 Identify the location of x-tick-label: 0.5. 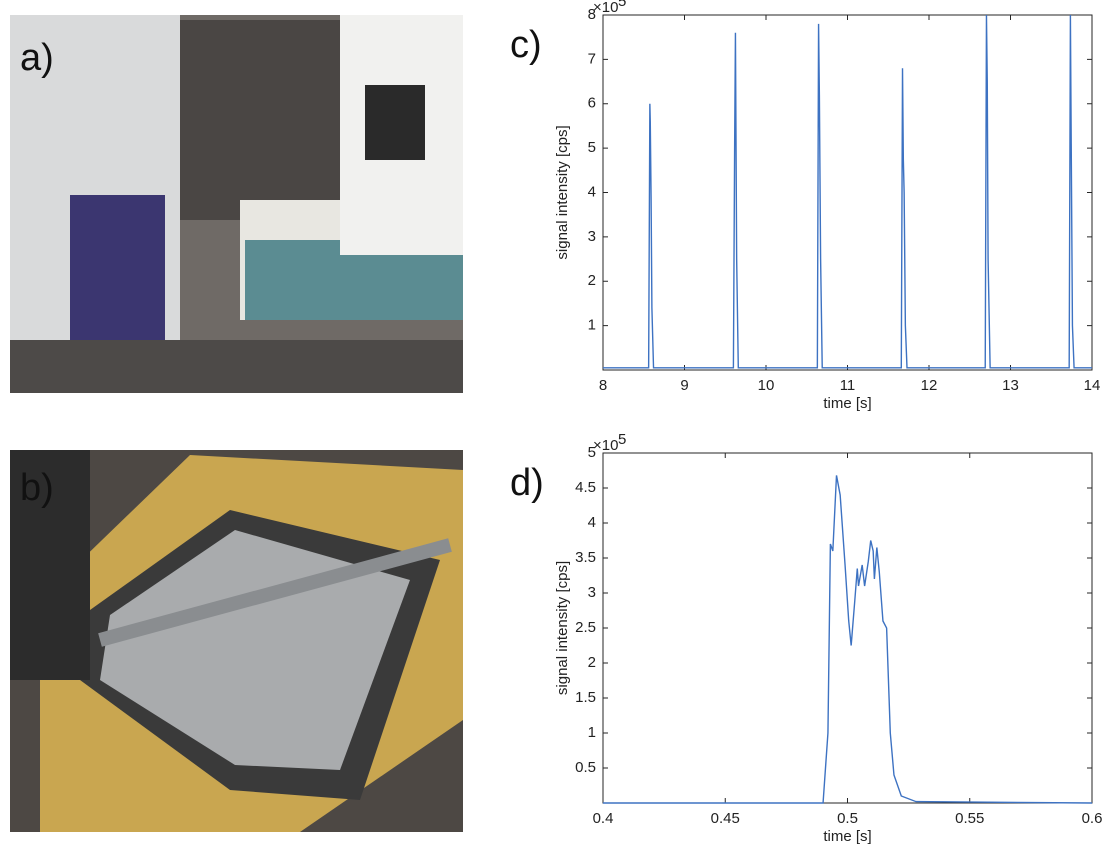
(847, 818).